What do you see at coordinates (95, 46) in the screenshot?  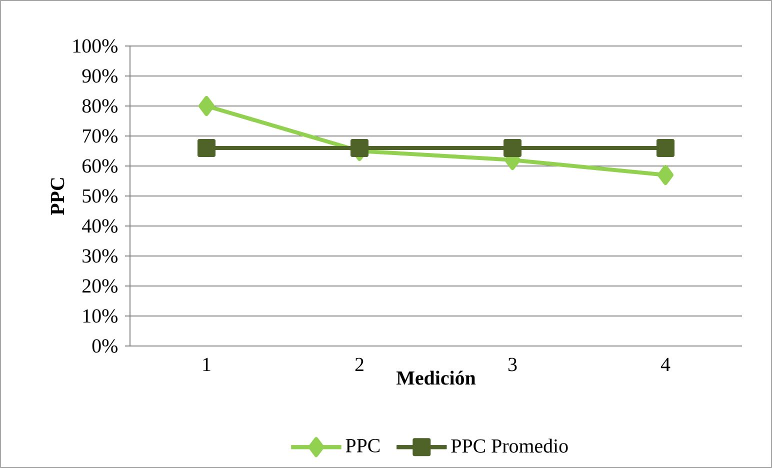 I see `y-tick-label: 100%` at bounding box center [95, 46].